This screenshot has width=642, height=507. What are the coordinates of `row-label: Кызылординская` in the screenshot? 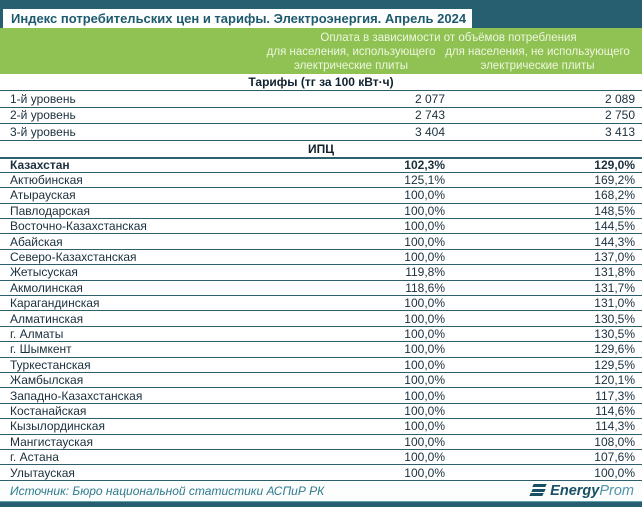 It's located at (57, 426).